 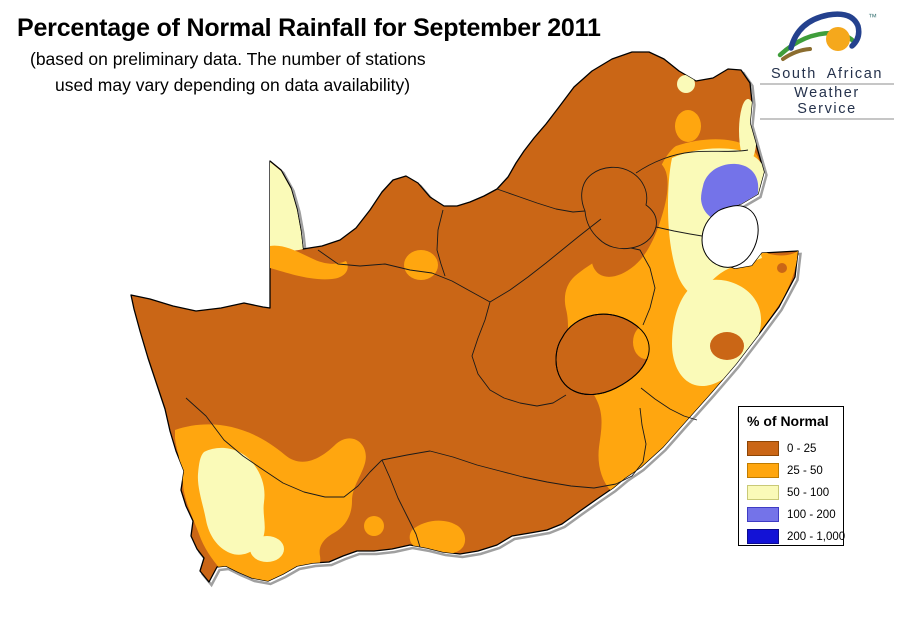 I want to click on patch-kzn-inner-dark, so click(x=727, y=346).